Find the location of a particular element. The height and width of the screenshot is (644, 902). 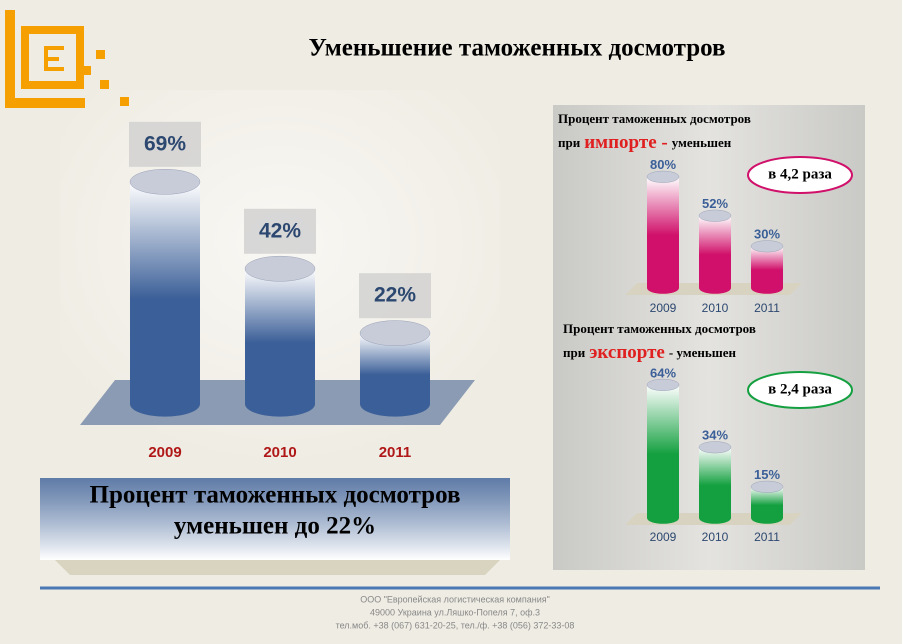

caption-box is located at coordinates (275, 519).